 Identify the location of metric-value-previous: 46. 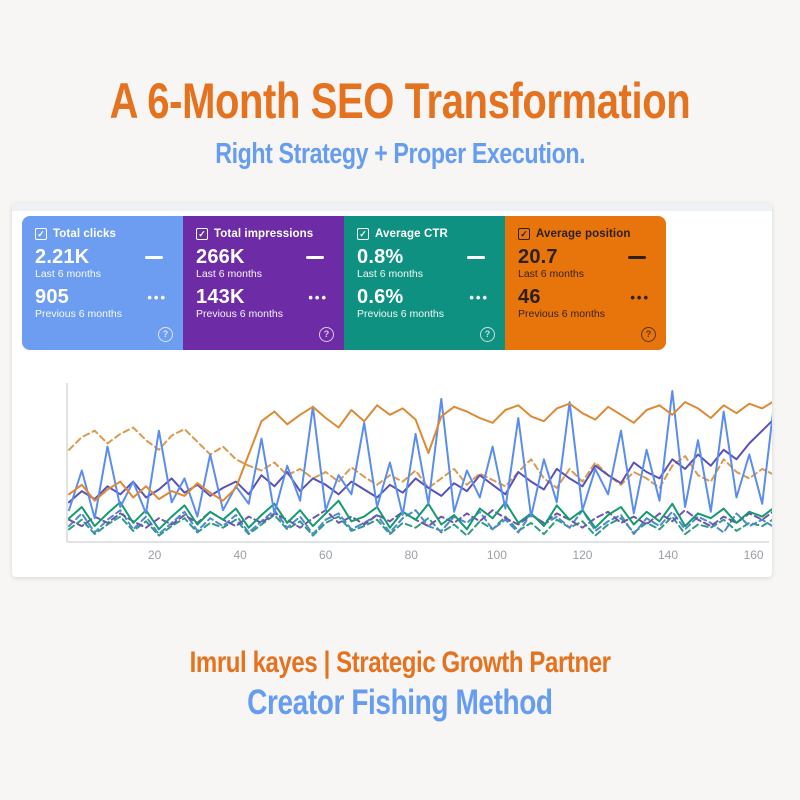
(529, 297).